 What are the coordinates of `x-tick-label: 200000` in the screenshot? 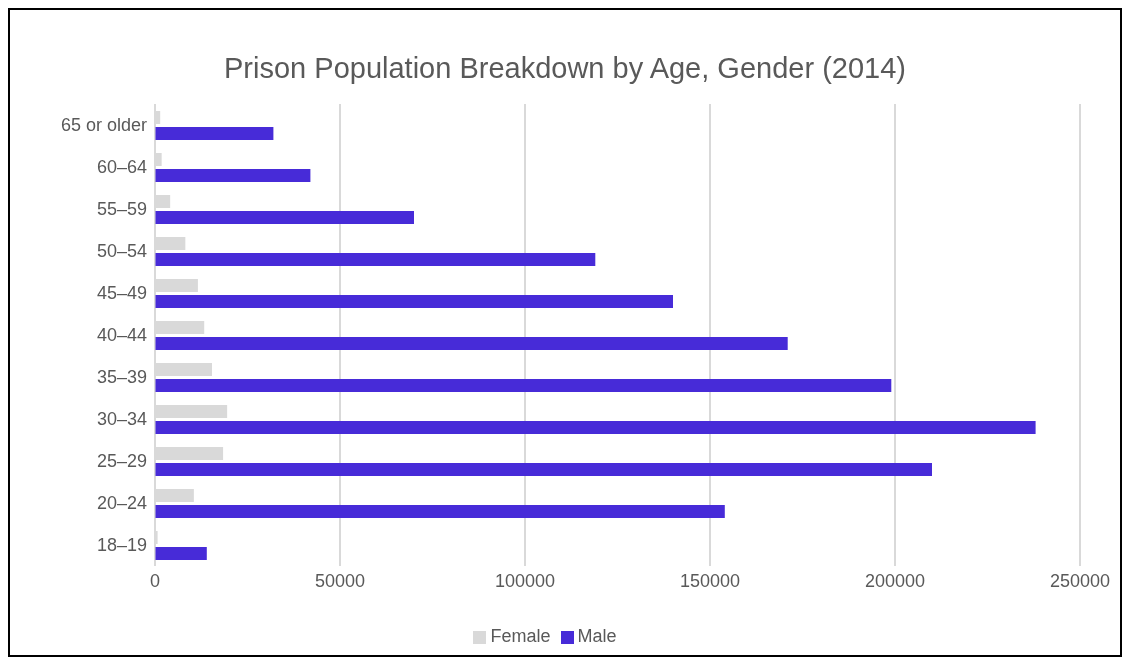 It's located at (895, 580).